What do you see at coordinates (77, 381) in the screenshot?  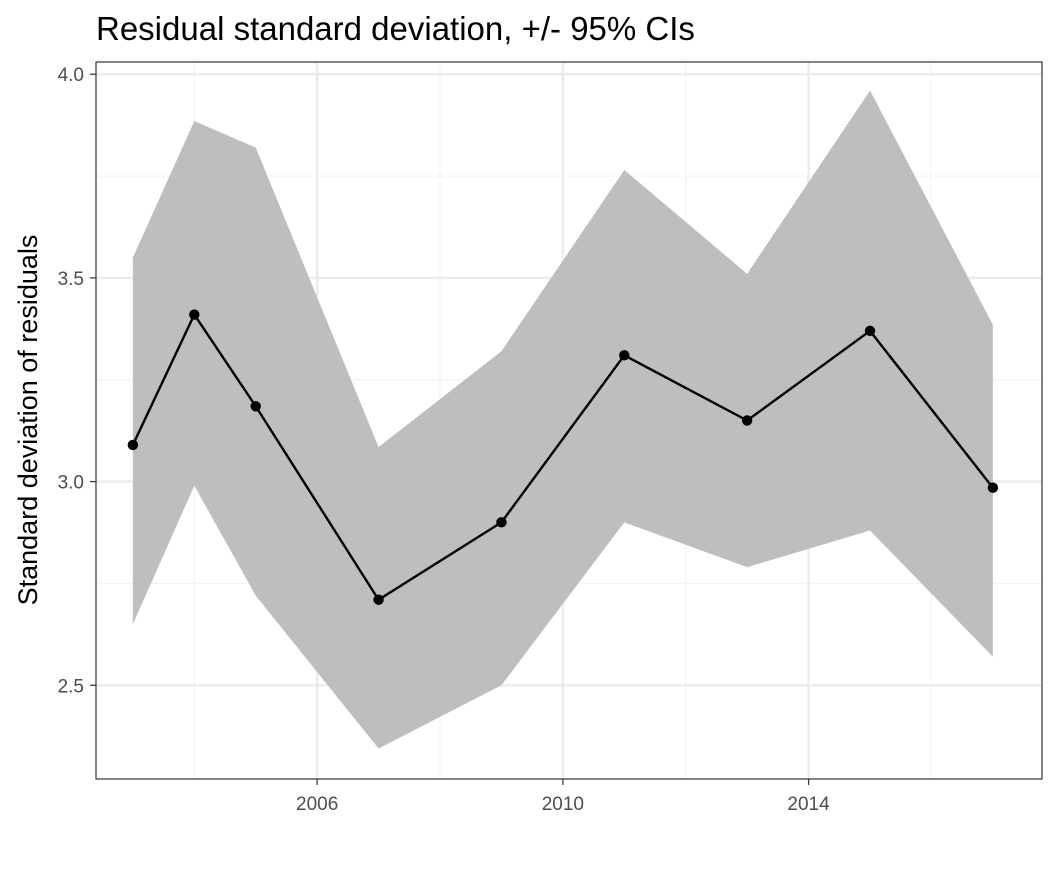 I see `y-axis: 2.5 3.0 3.5 4.0` at bounding box center [77, 381].